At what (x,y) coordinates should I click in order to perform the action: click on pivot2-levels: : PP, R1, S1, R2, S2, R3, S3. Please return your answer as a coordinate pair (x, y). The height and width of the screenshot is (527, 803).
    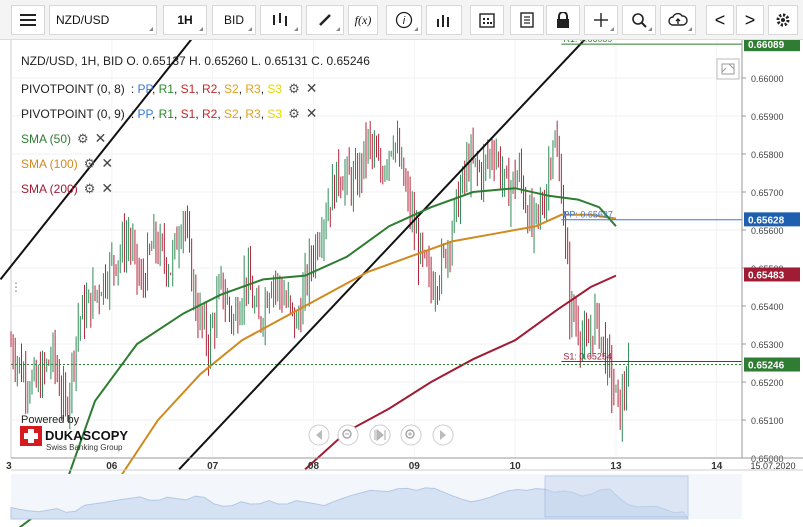
    Looking at the image, I should click on (206, 113).